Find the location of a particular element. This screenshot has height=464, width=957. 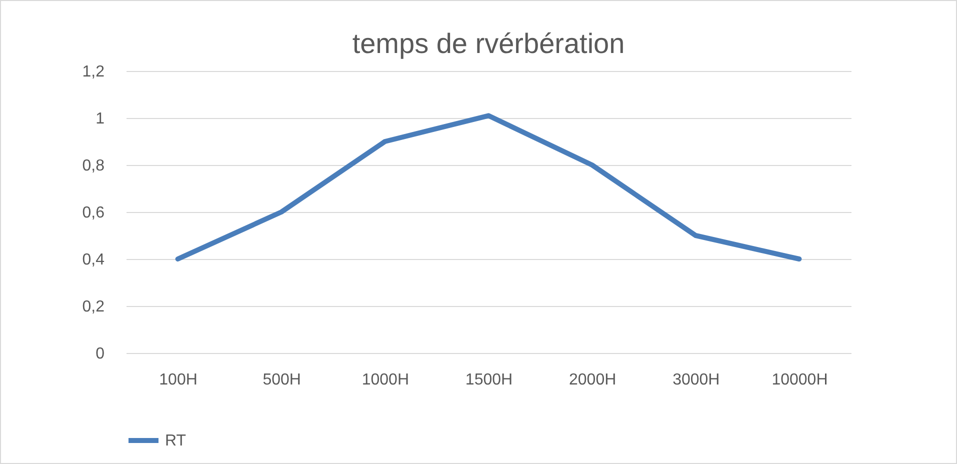

x-tick-label: 1500H is located at coordinates (489, 380).